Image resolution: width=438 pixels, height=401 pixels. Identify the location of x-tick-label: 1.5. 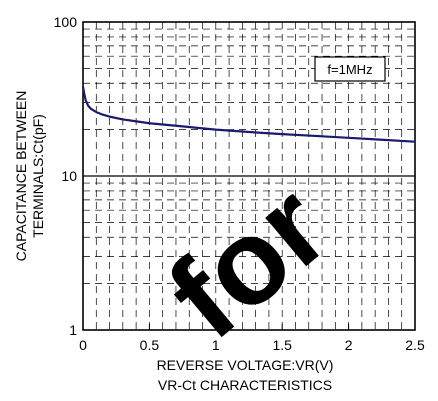
(282, 345).